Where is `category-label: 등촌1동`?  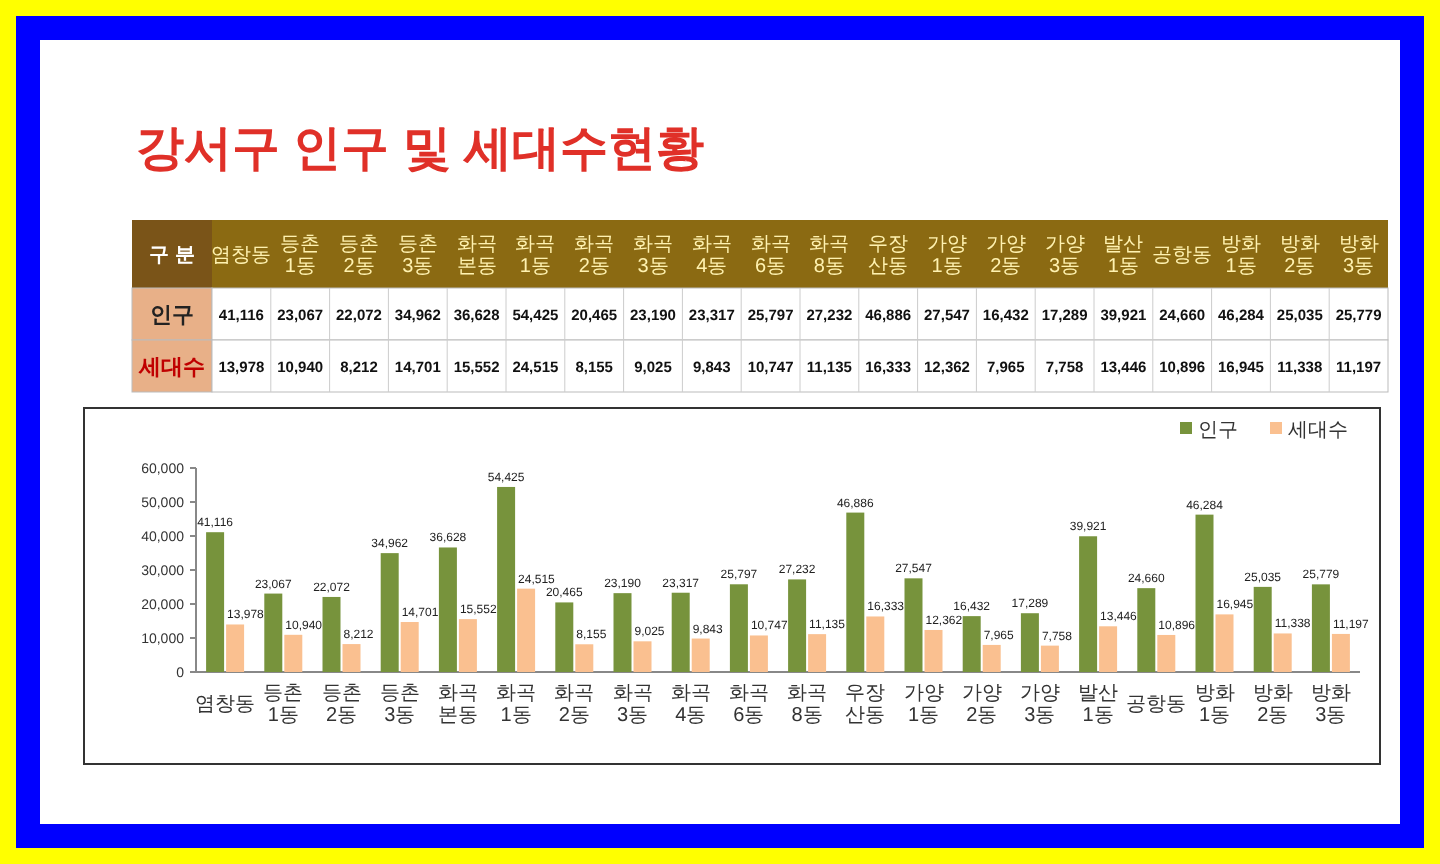
category-label: 등촌1동 is located at coordinates (300, 256).